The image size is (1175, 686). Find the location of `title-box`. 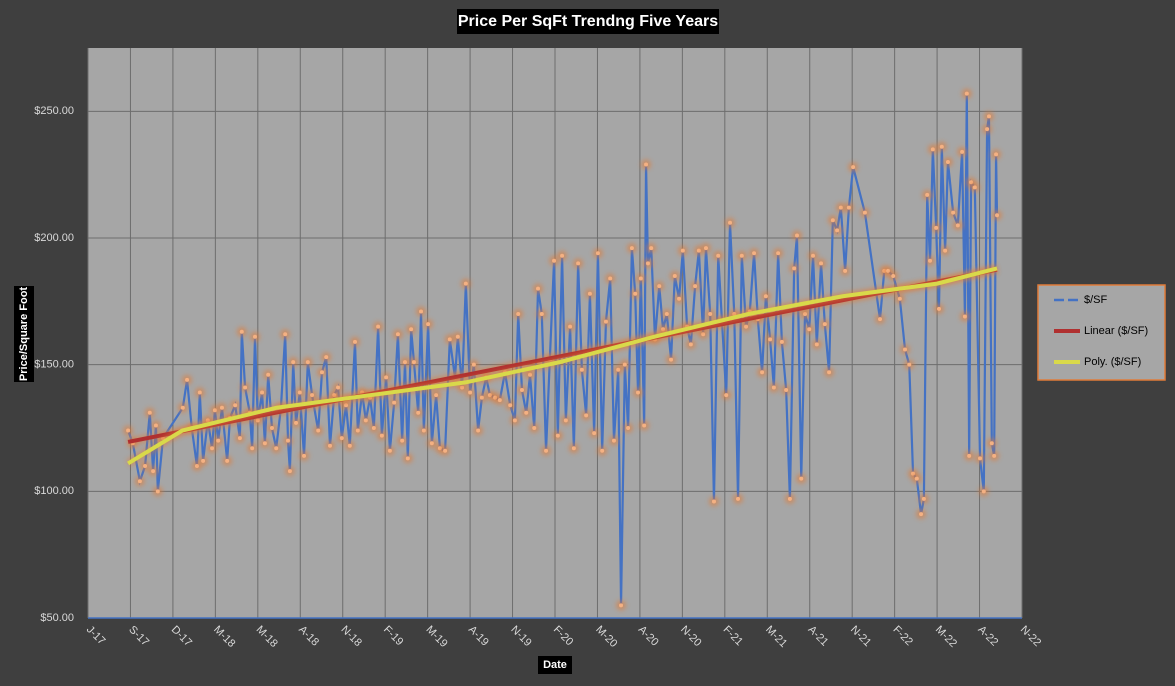

title-box is located at coordinates (588, 21).